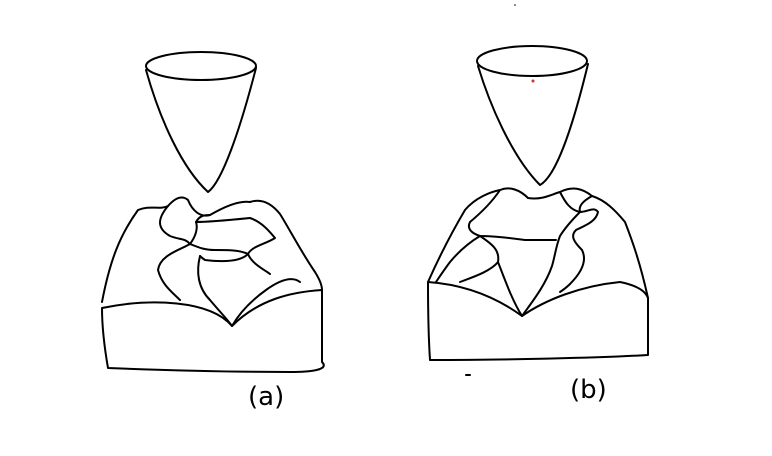 The height and width of the screenshot is (456, 772). What do you see at coordinates (219, 249) in the screenshot?
I see `panel-a-grain-middle` at bounding box center [219, 249].